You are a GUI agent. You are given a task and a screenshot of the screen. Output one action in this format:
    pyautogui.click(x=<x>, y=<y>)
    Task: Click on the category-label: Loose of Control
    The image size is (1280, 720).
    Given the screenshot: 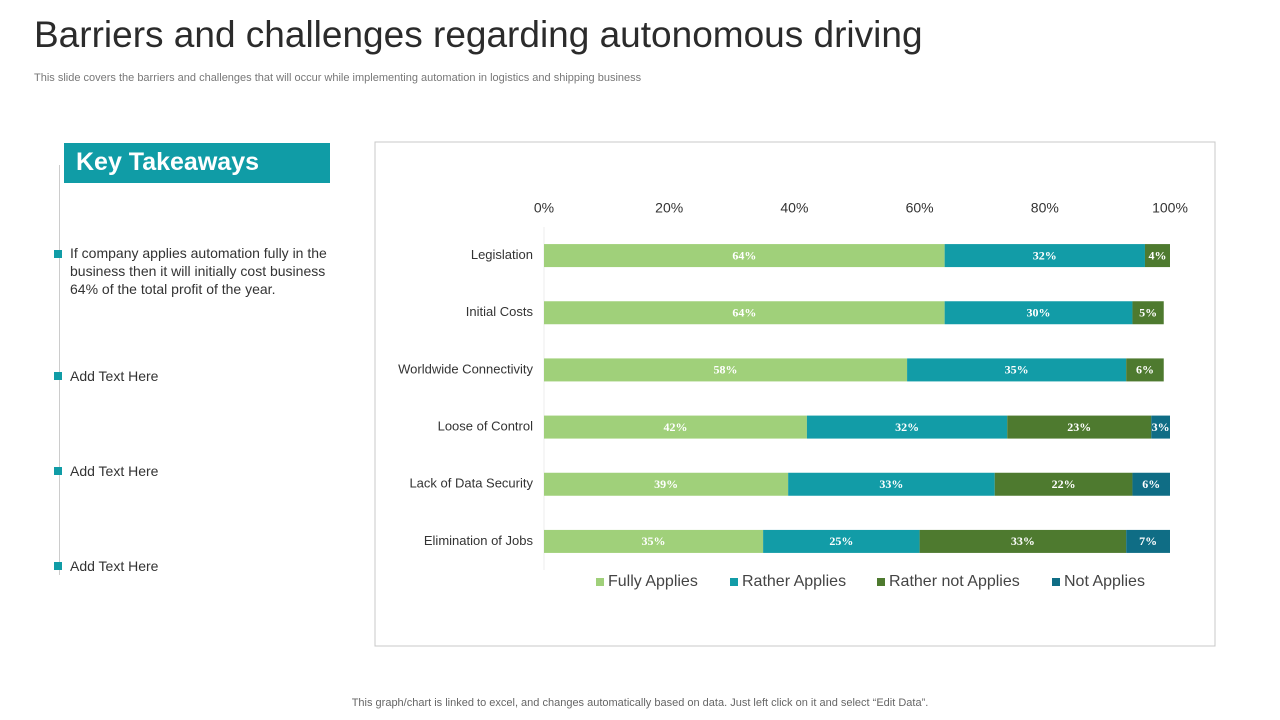 What is the action you would take?
    pyautogui.click(x=486, y=426)
    